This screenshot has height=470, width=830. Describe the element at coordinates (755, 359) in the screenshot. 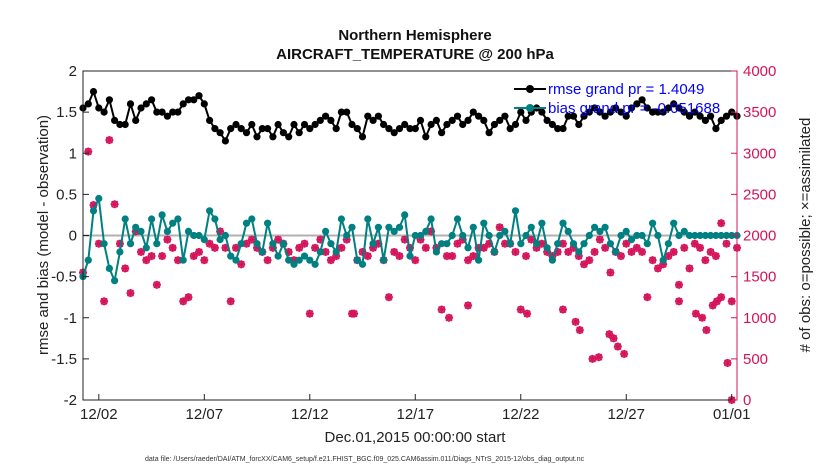

I see `y-right-tick-label: 500` at that location.